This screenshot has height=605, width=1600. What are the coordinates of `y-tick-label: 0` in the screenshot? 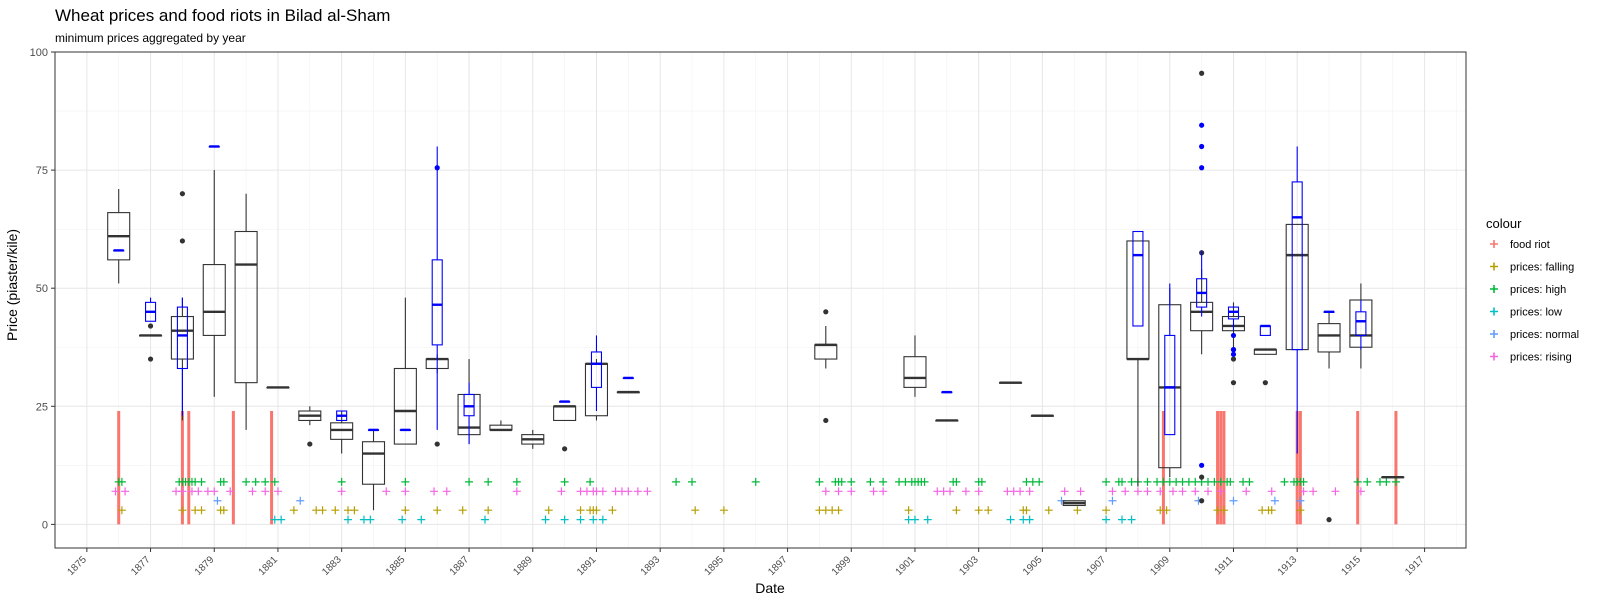 It's located at (45, 525).